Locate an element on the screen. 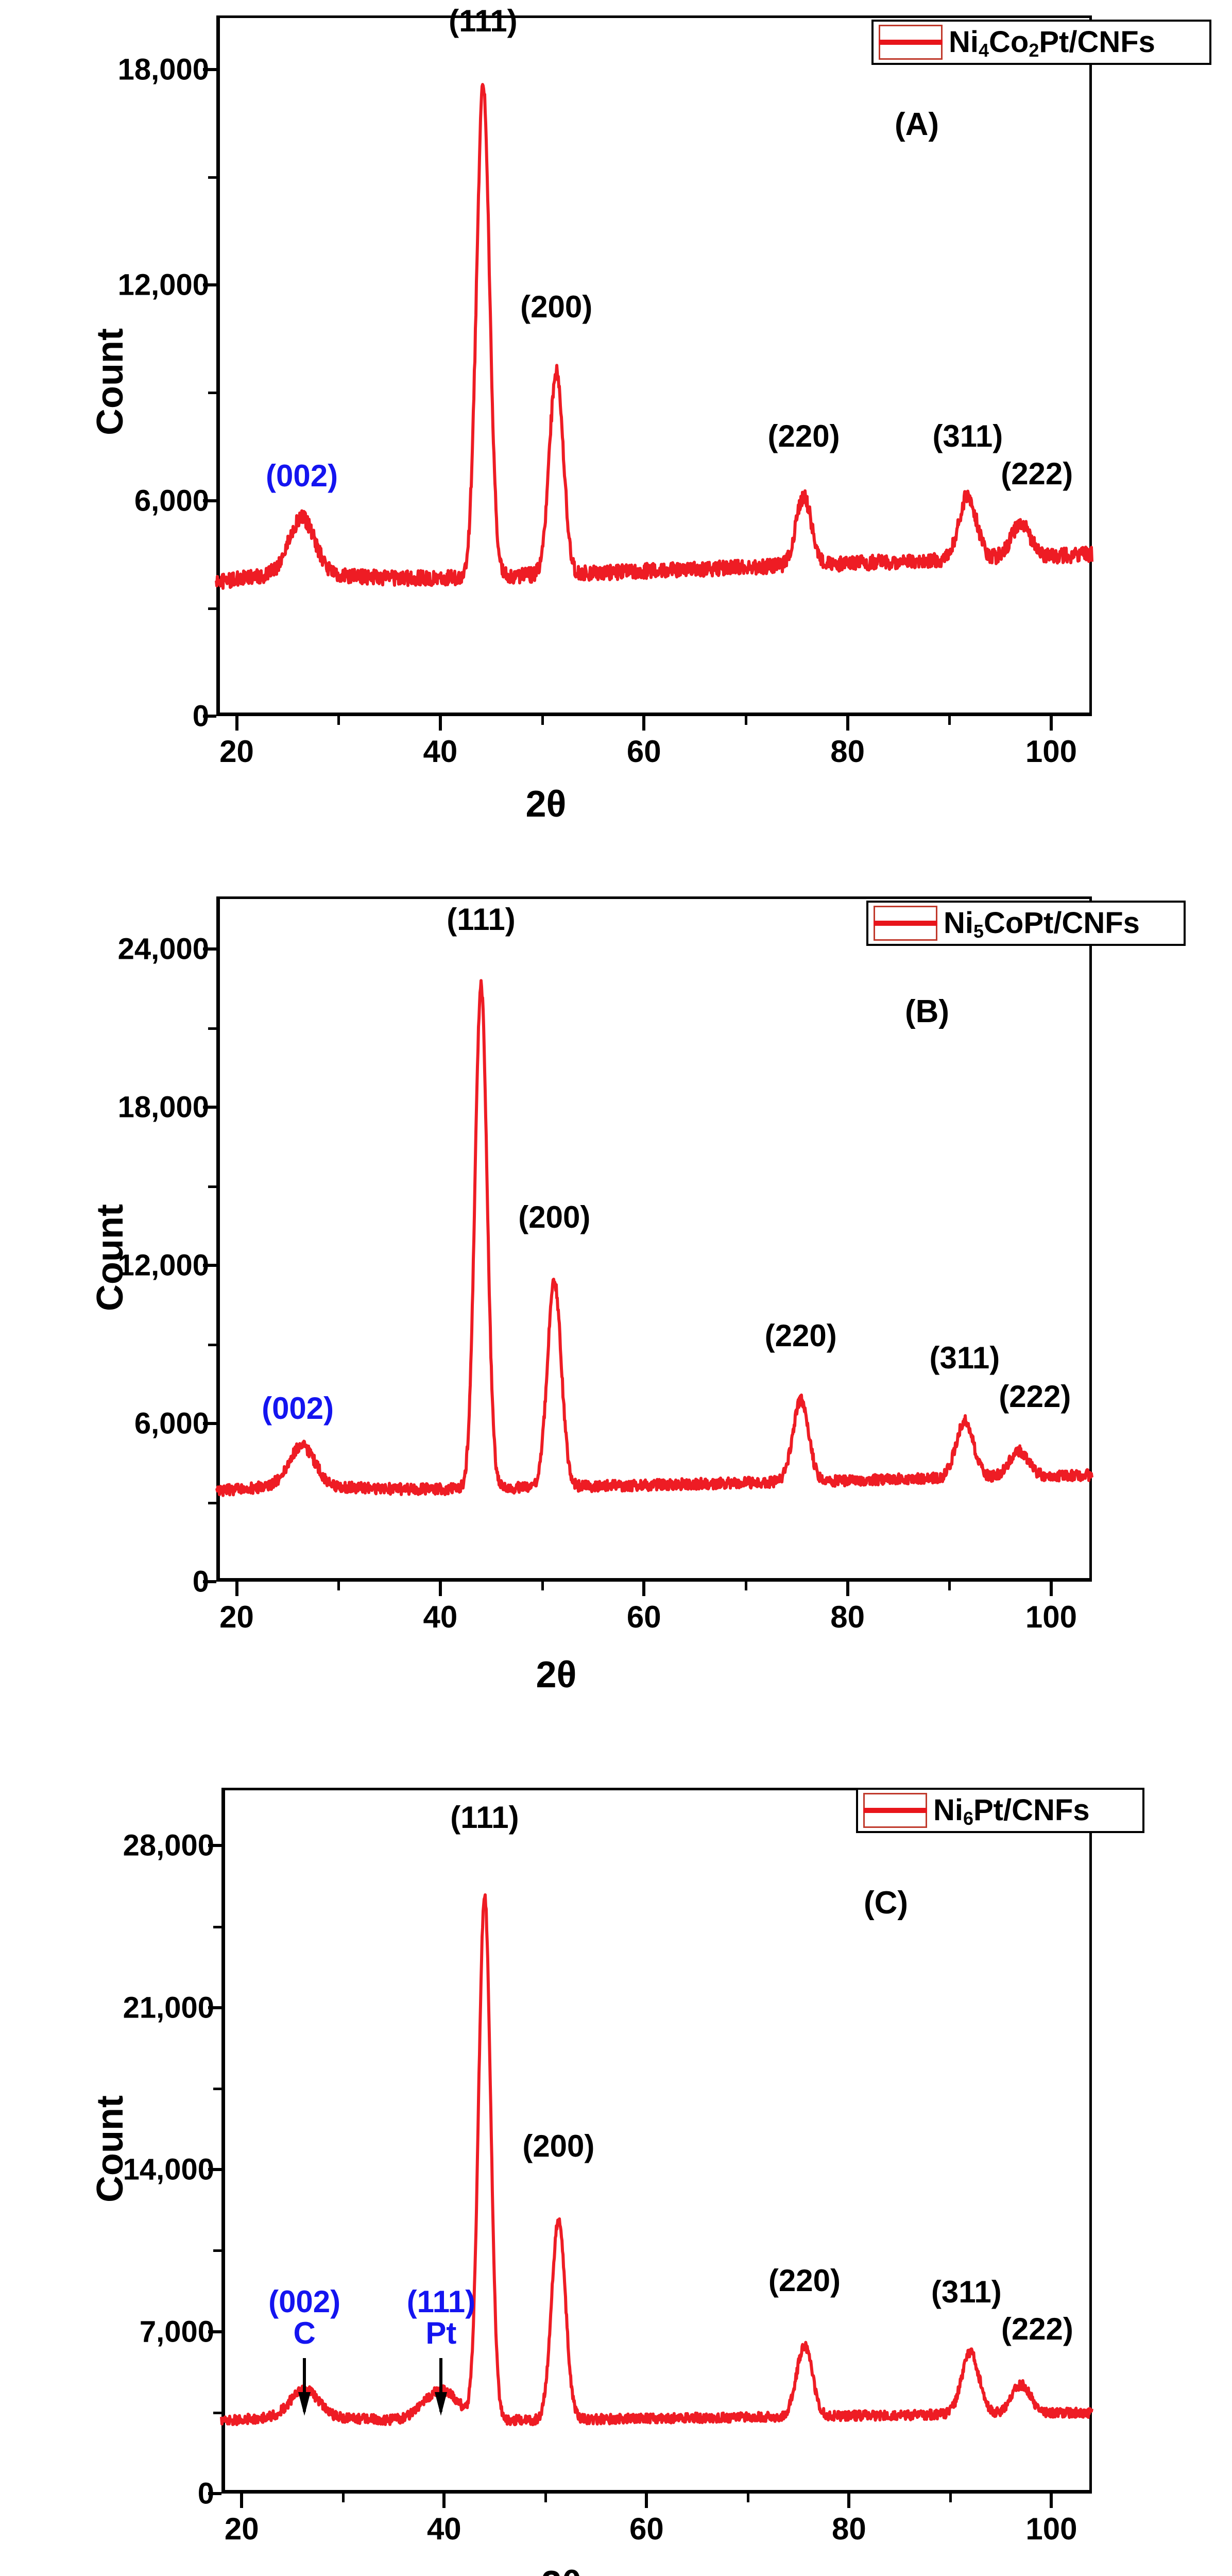  panel-tag: (C) is located at coordinates (886, 1903).